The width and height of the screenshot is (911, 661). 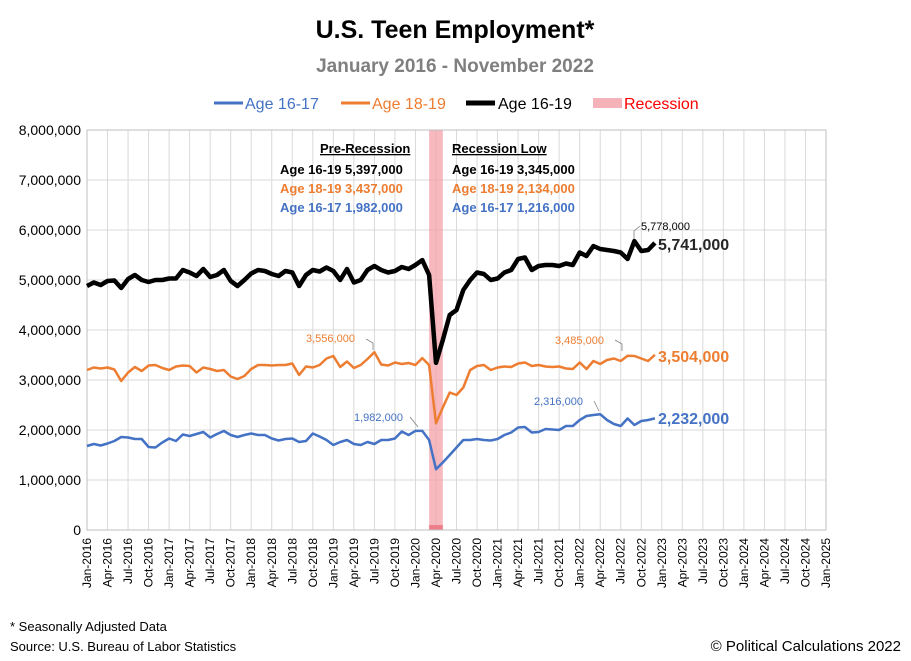 I want to click on chart-subtitle: January 2016 - November 2022, so click(x=455, y=66).